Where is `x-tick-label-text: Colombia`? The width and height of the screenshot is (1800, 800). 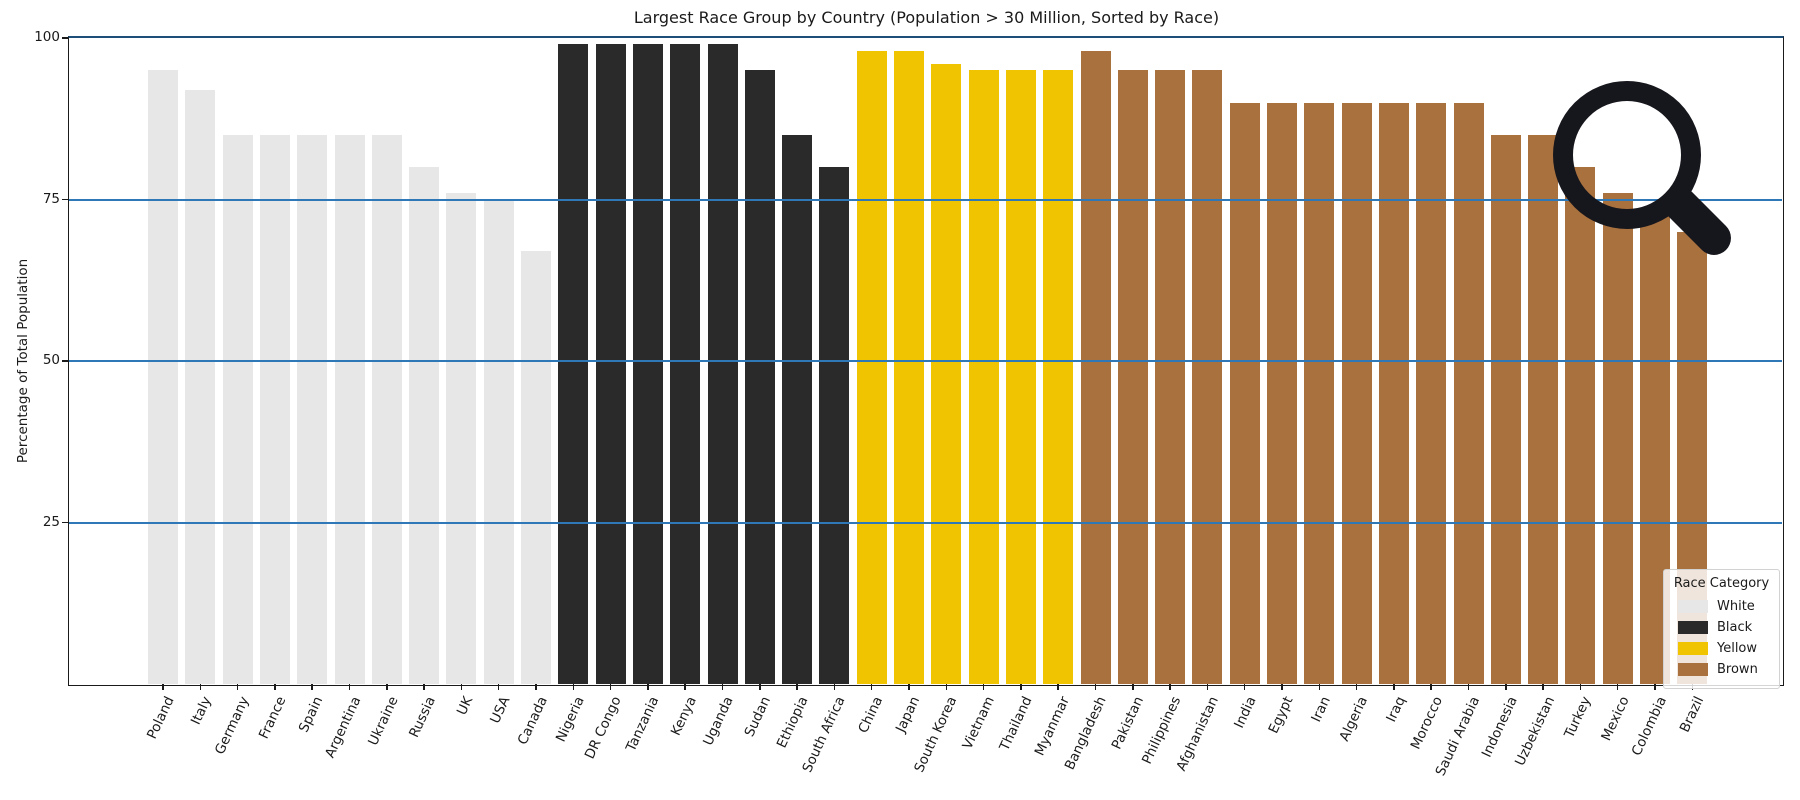
x-tick-label-text: Colombia is located at coordinates (1649, 726).